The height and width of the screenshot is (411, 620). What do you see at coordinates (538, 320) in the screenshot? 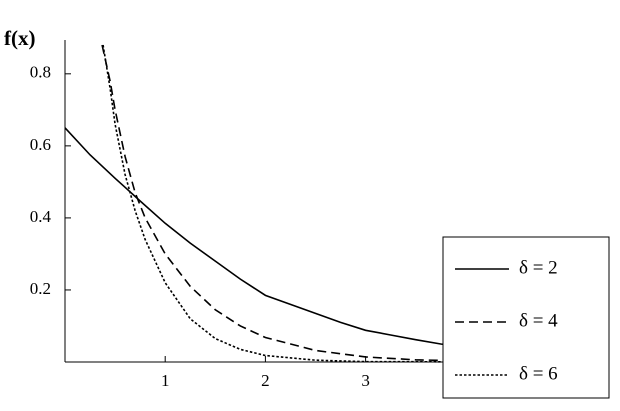
I see `legend-label: δ = 4` at bounding box center [538, 320].